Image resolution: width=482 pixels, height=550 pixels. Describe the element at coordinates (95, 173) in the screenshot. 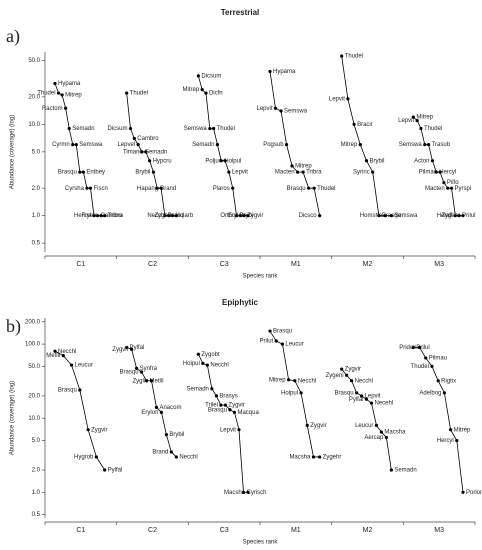

I see `species-label: Entbey` at that location.